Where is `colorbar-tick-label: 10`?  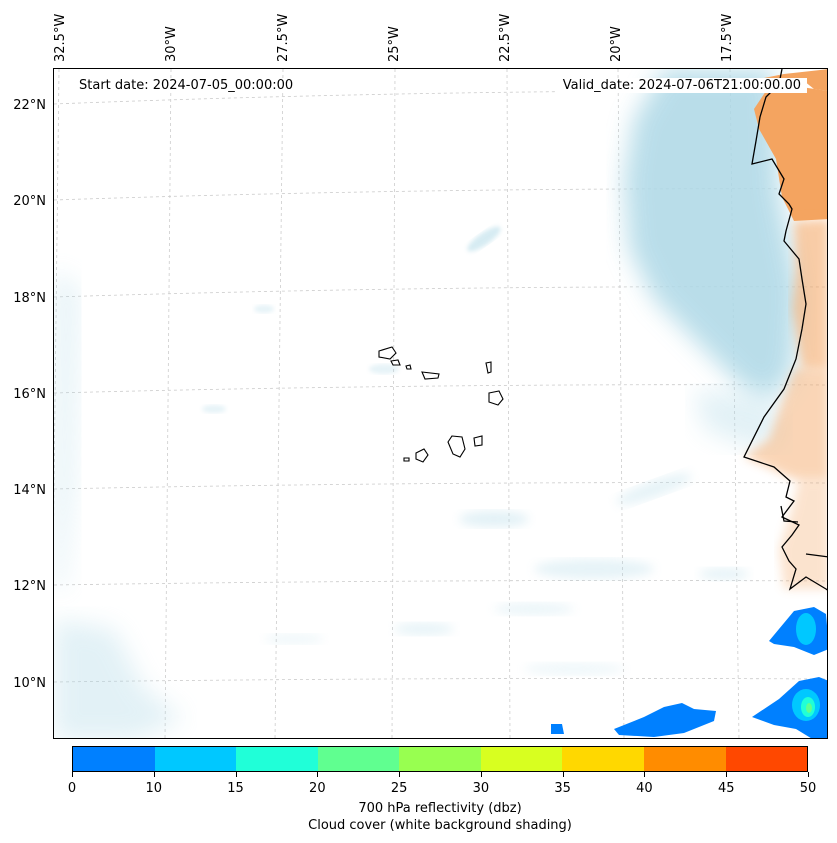
colorbar-tick-label: 10 is located at coordinates (154, 788).